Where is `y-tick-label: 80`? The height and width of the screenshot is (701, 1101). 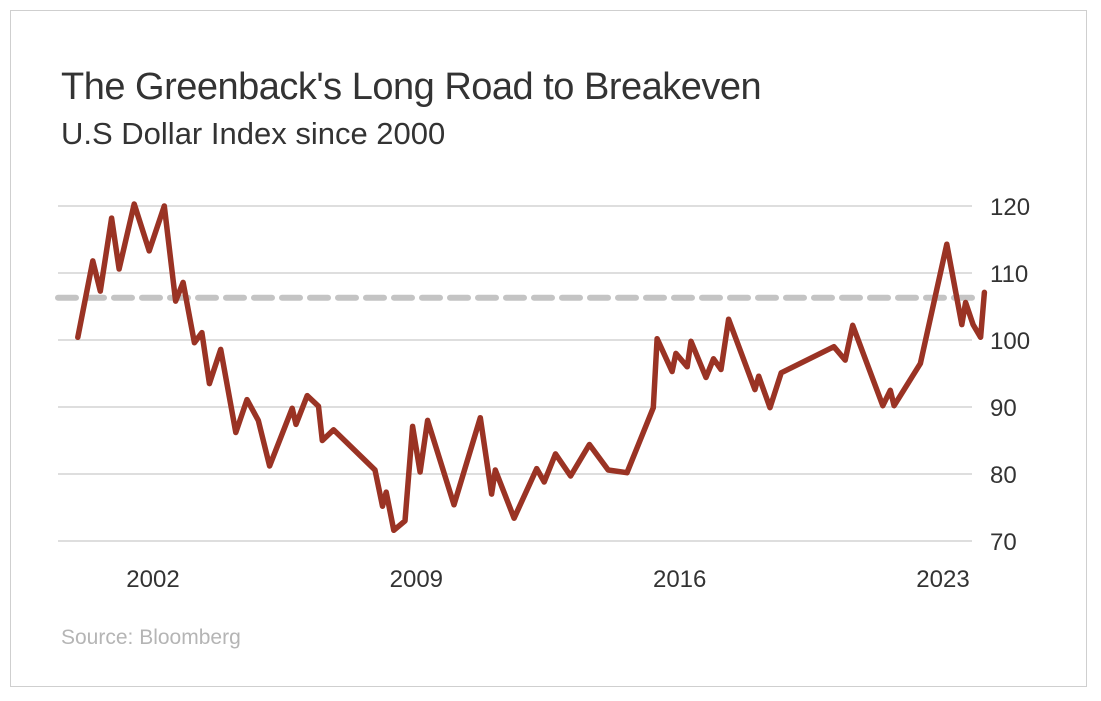 y-tick-label: 80 is located at coordinates (1003, 475).